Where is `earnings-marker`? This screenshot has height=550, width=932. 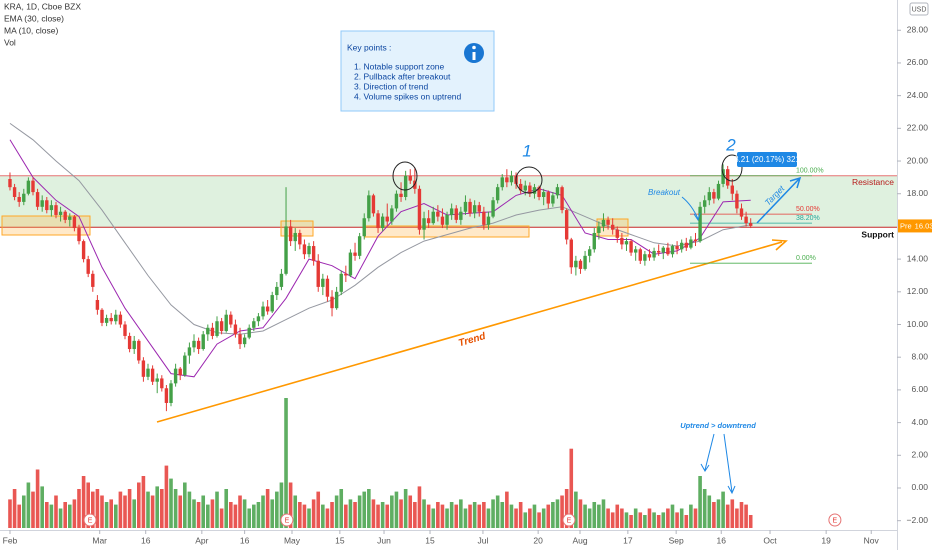 earnings-marker is located at coordinates (90, 520).